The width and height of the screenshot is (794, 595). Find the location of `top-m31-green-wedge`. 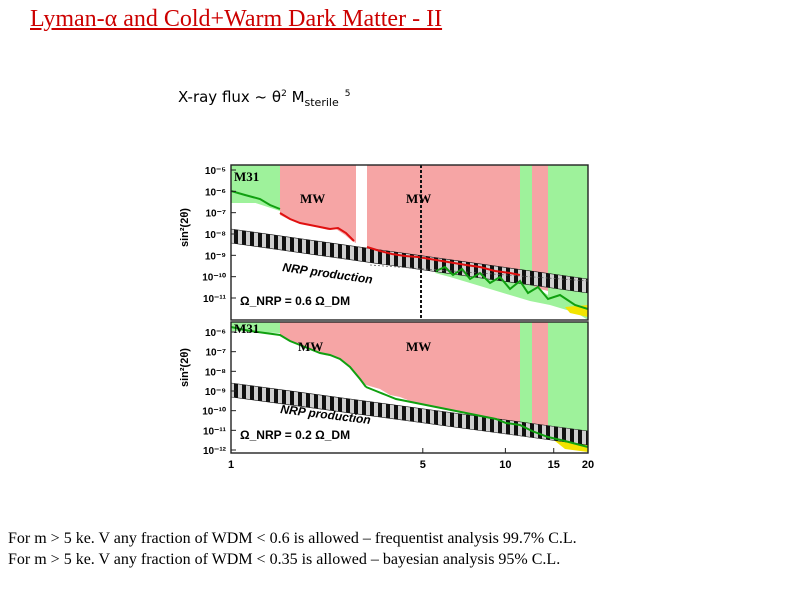

top-m31-green-wedge is located at coordinates (255, 203).